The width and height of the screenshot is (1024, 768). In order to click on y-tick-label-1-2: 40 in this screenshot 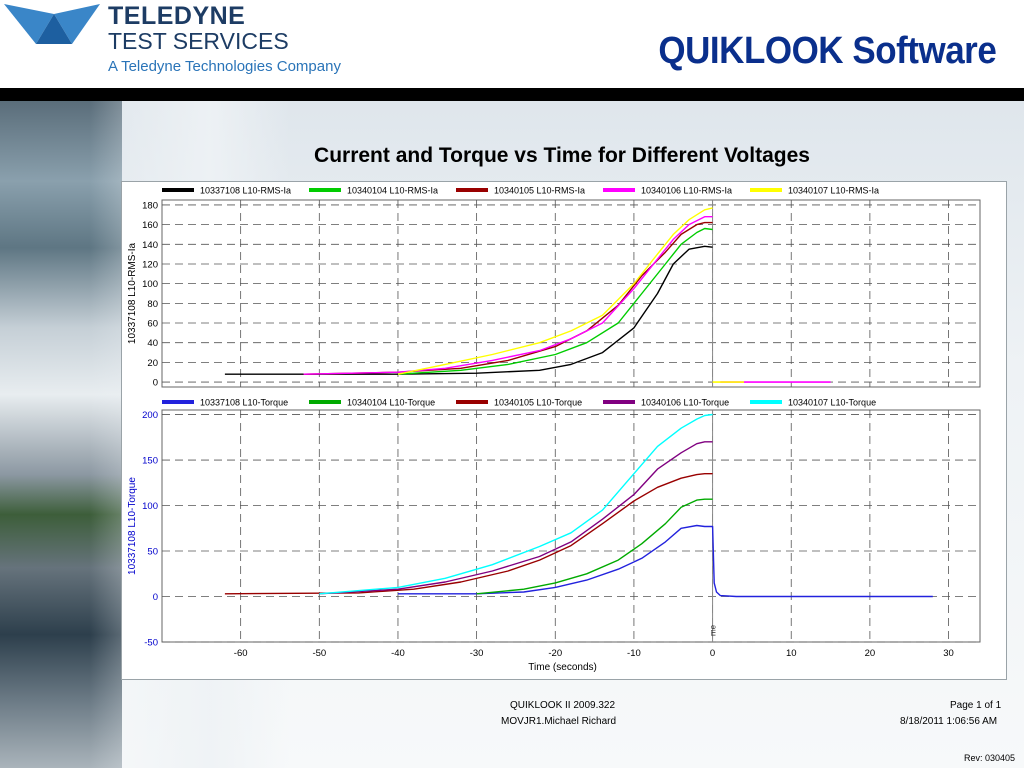, I will do `click(152, 343)`.